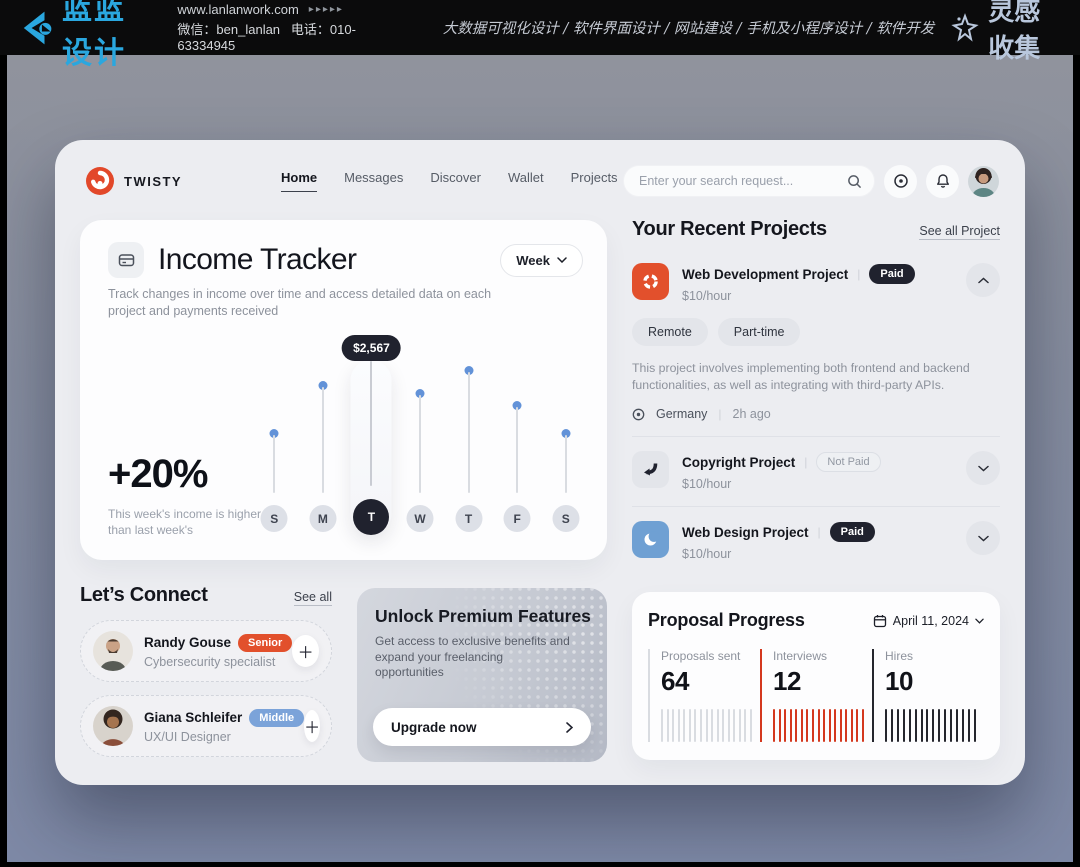 This screenshot has height=867, width=1080. Describe the element at coordinates (455, 177) in the screenshot. I see `nav-item-discover: Discover` at that location.